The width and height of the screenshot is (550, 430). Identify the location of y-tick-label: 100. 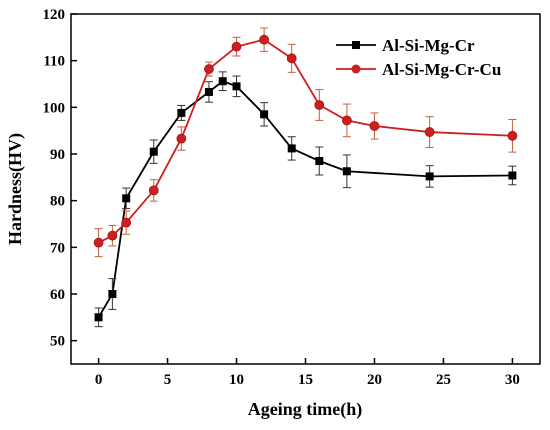
(54, 108).